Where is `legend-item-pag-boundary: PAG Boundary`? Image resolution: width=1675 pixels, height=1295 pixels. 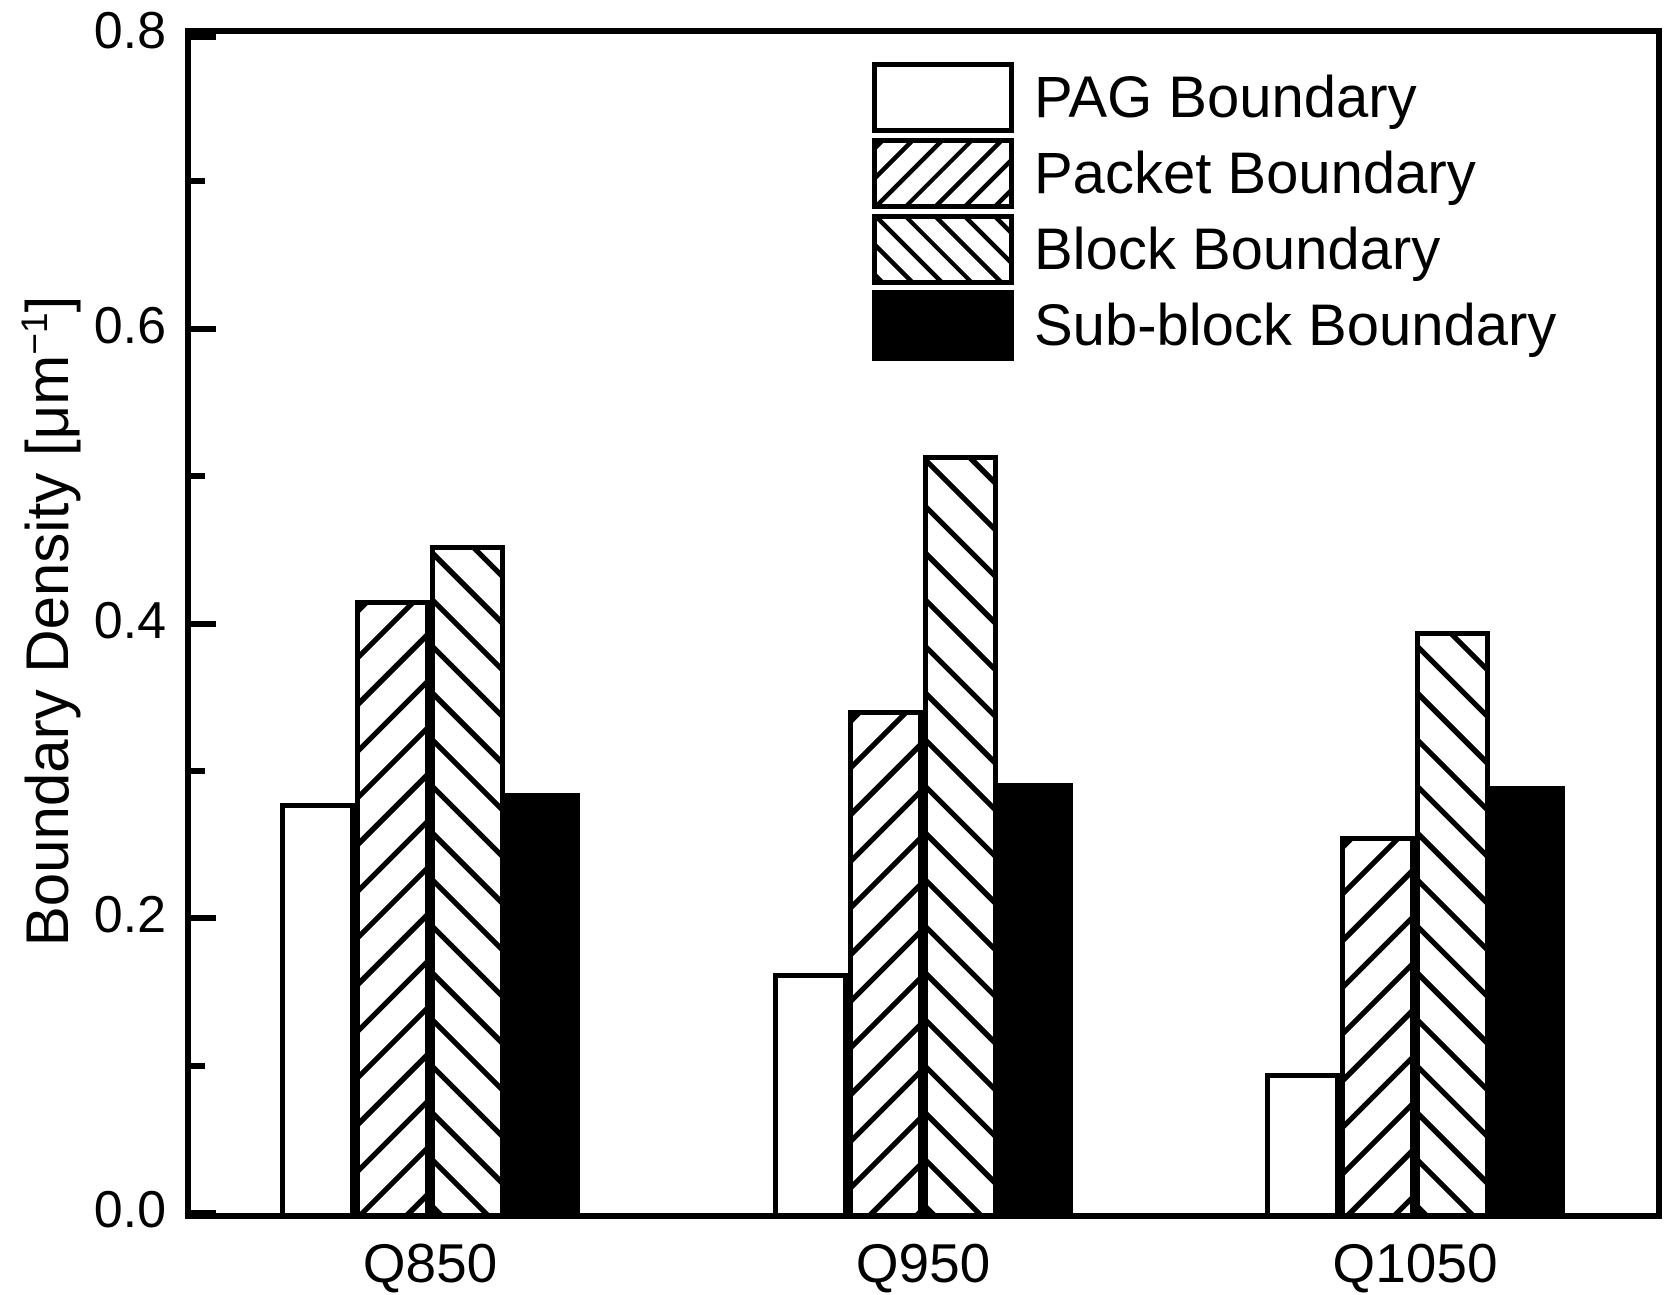
legend-item-pag-boundary: PAG Boundary is located at coordinates (1214, 97).